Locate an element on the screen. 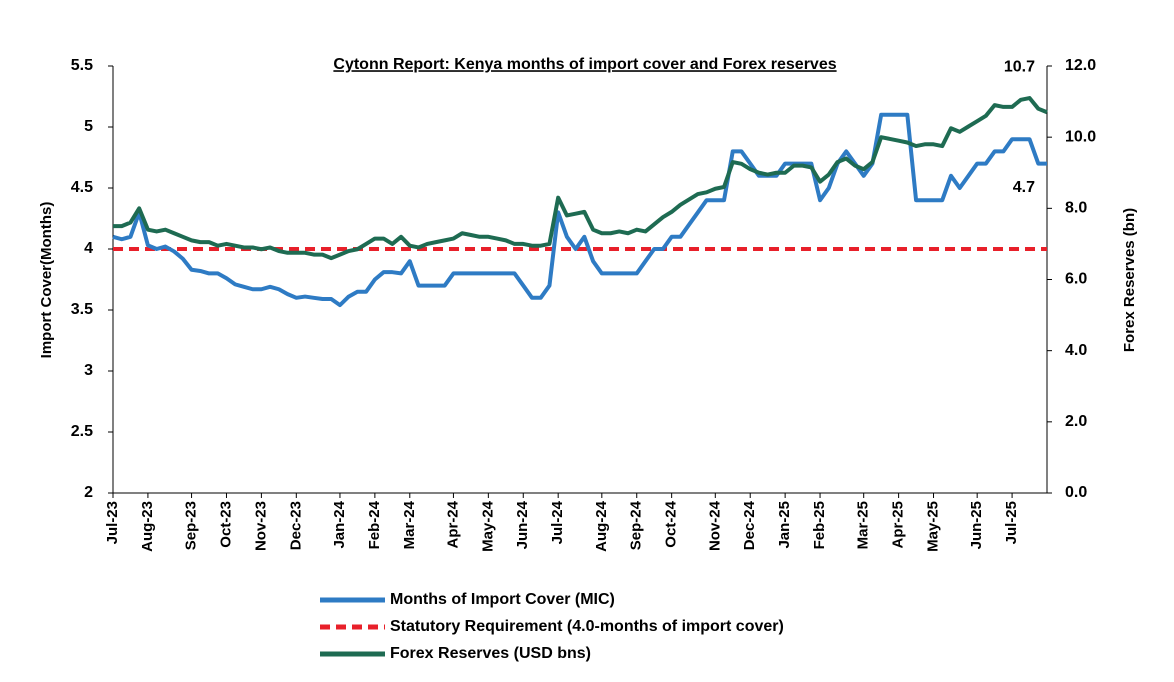 This screenshot has height=682, width=1174. y2-tick-label: 8.0 is located at coordinates (1076, 208).